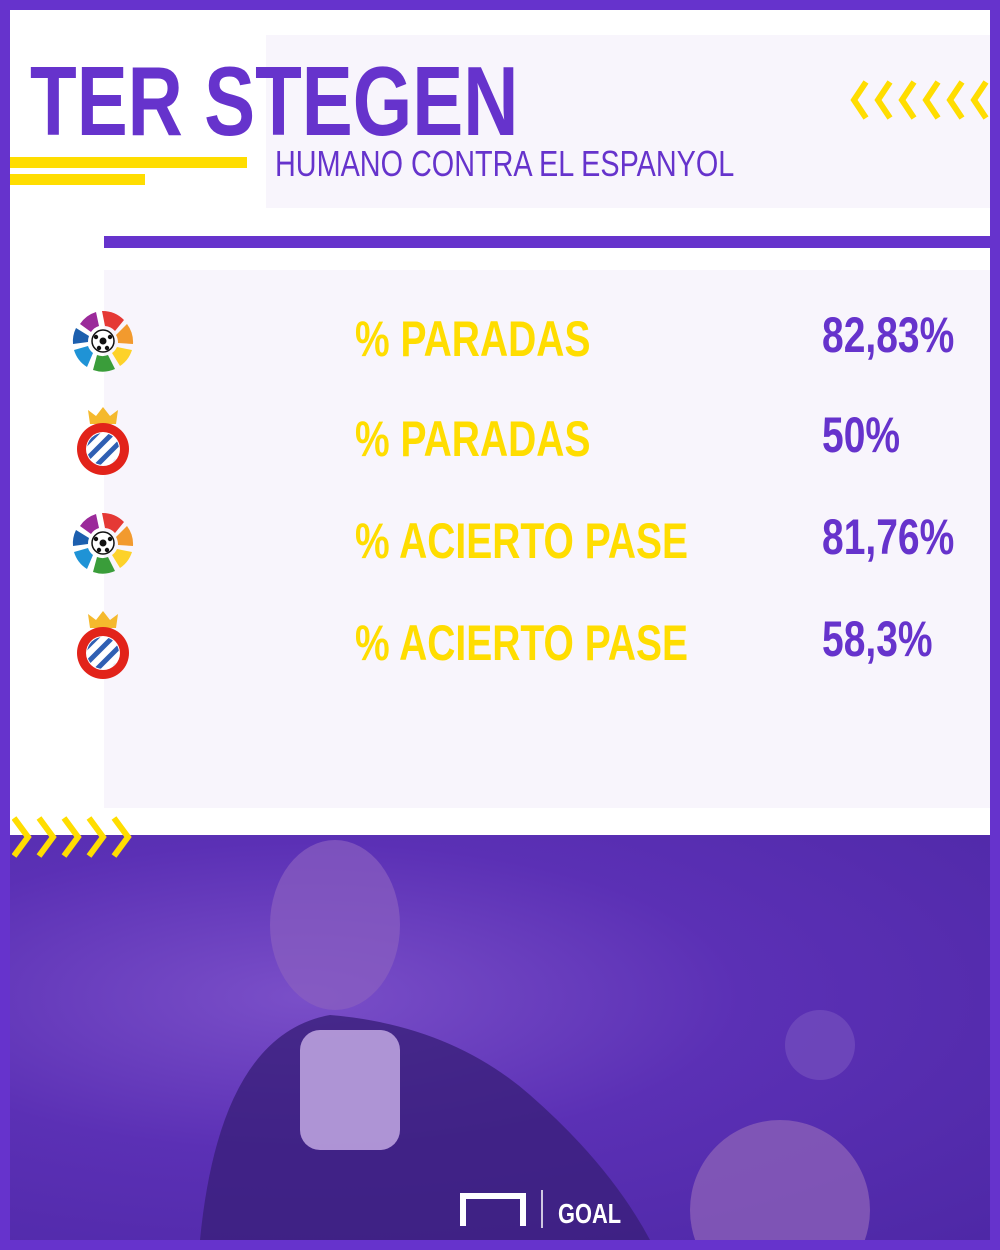 This screenshot has width=1000, height=1250. Describe the element at coordinates (590, 1213) in the screenshot. I see `brand-text: GOAL` at that location.